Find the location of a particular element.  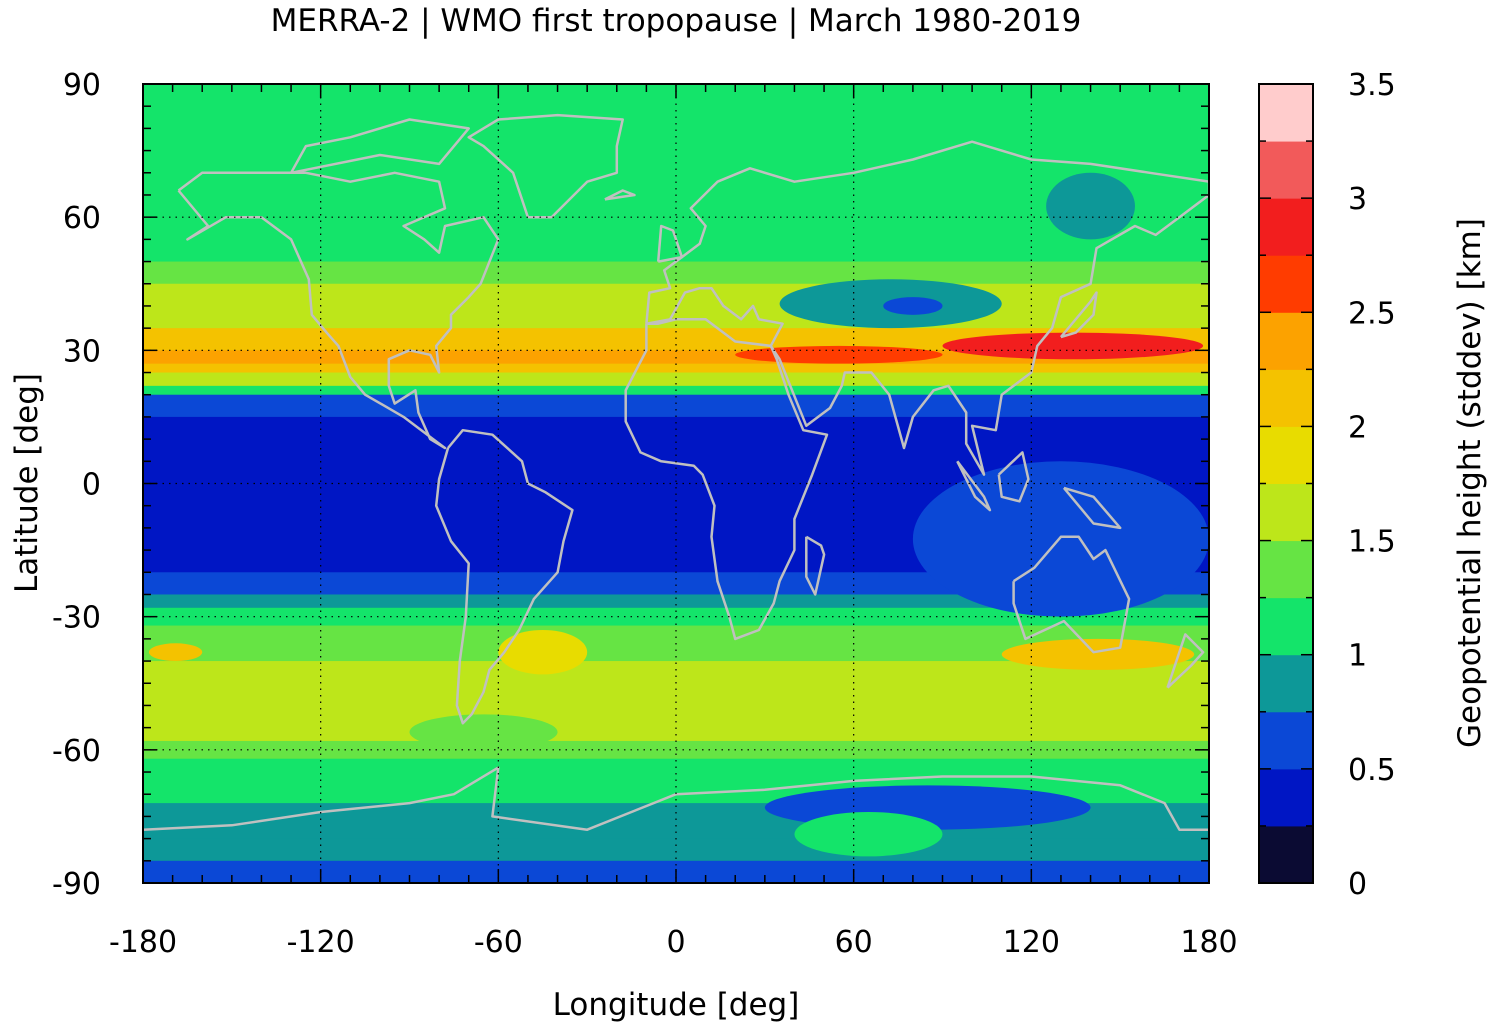

colorbar is located at coordinates (1286, 483).